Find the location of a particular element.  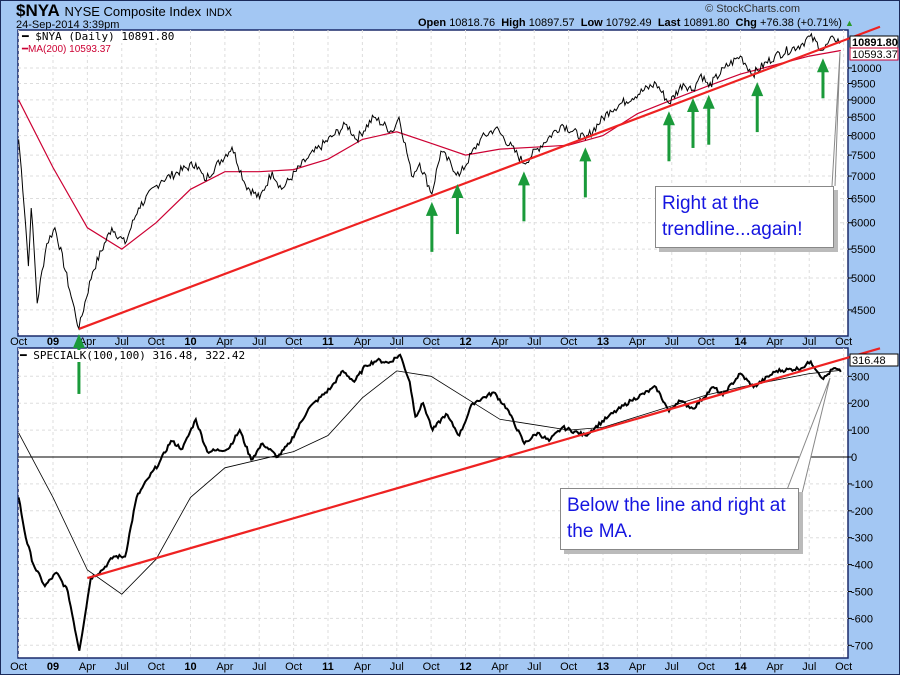

chg-value: +76.38 (+0.71%) is located at coordinates (800, 23).